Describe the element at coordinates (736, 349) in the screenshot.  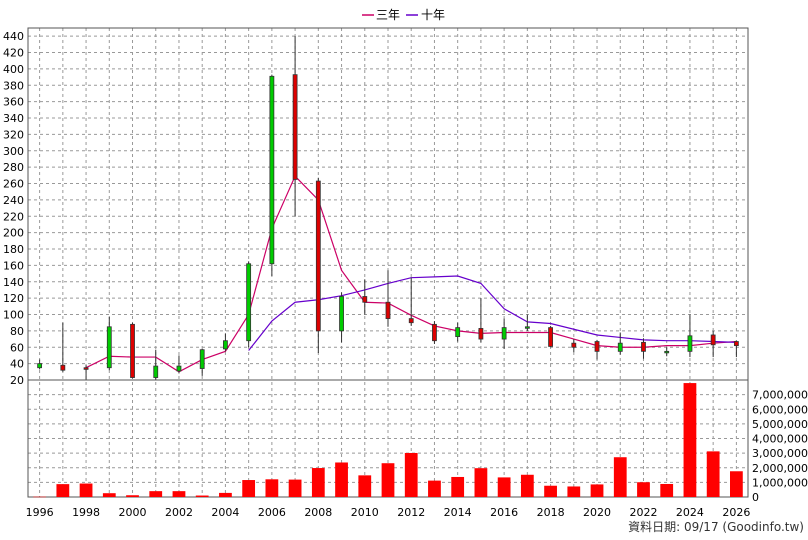
I see `candle-2026` at that location.